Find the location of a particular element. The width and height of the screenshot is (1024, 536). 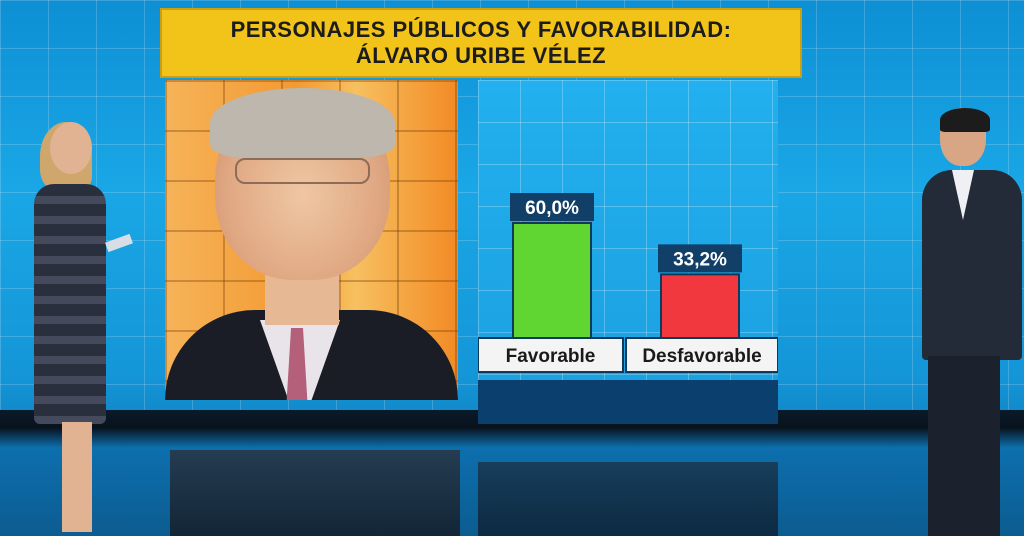

presenter-female-face is located at coordinates (71, 148).